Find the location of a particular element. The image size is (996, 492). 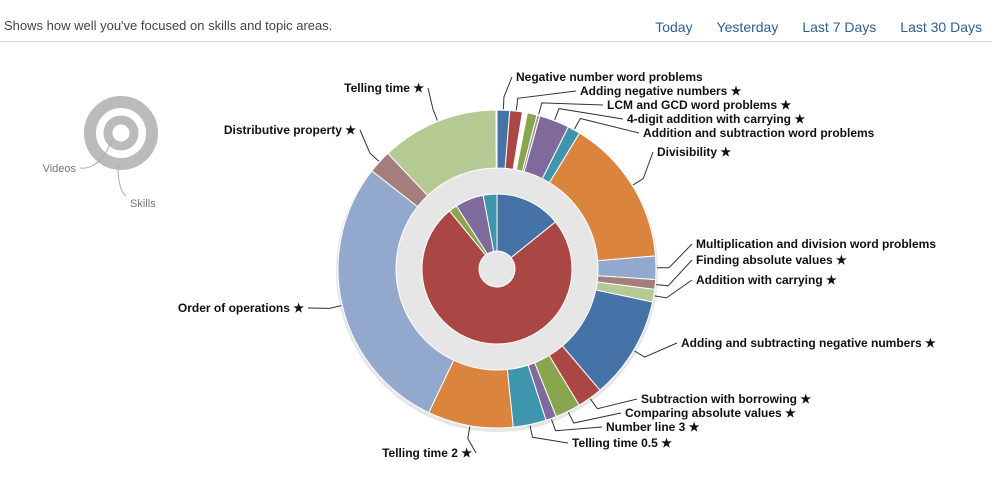

segment-label: Telling time 0.5 ★ is located at coordinates (622, 443).